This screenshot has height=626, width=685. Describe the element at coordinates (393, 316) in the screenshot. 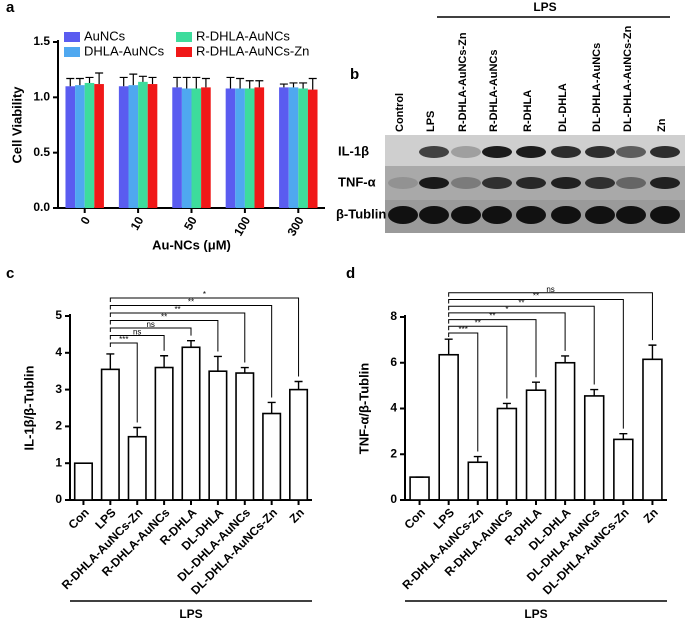

I see `y-tick-label: 8` at that location.